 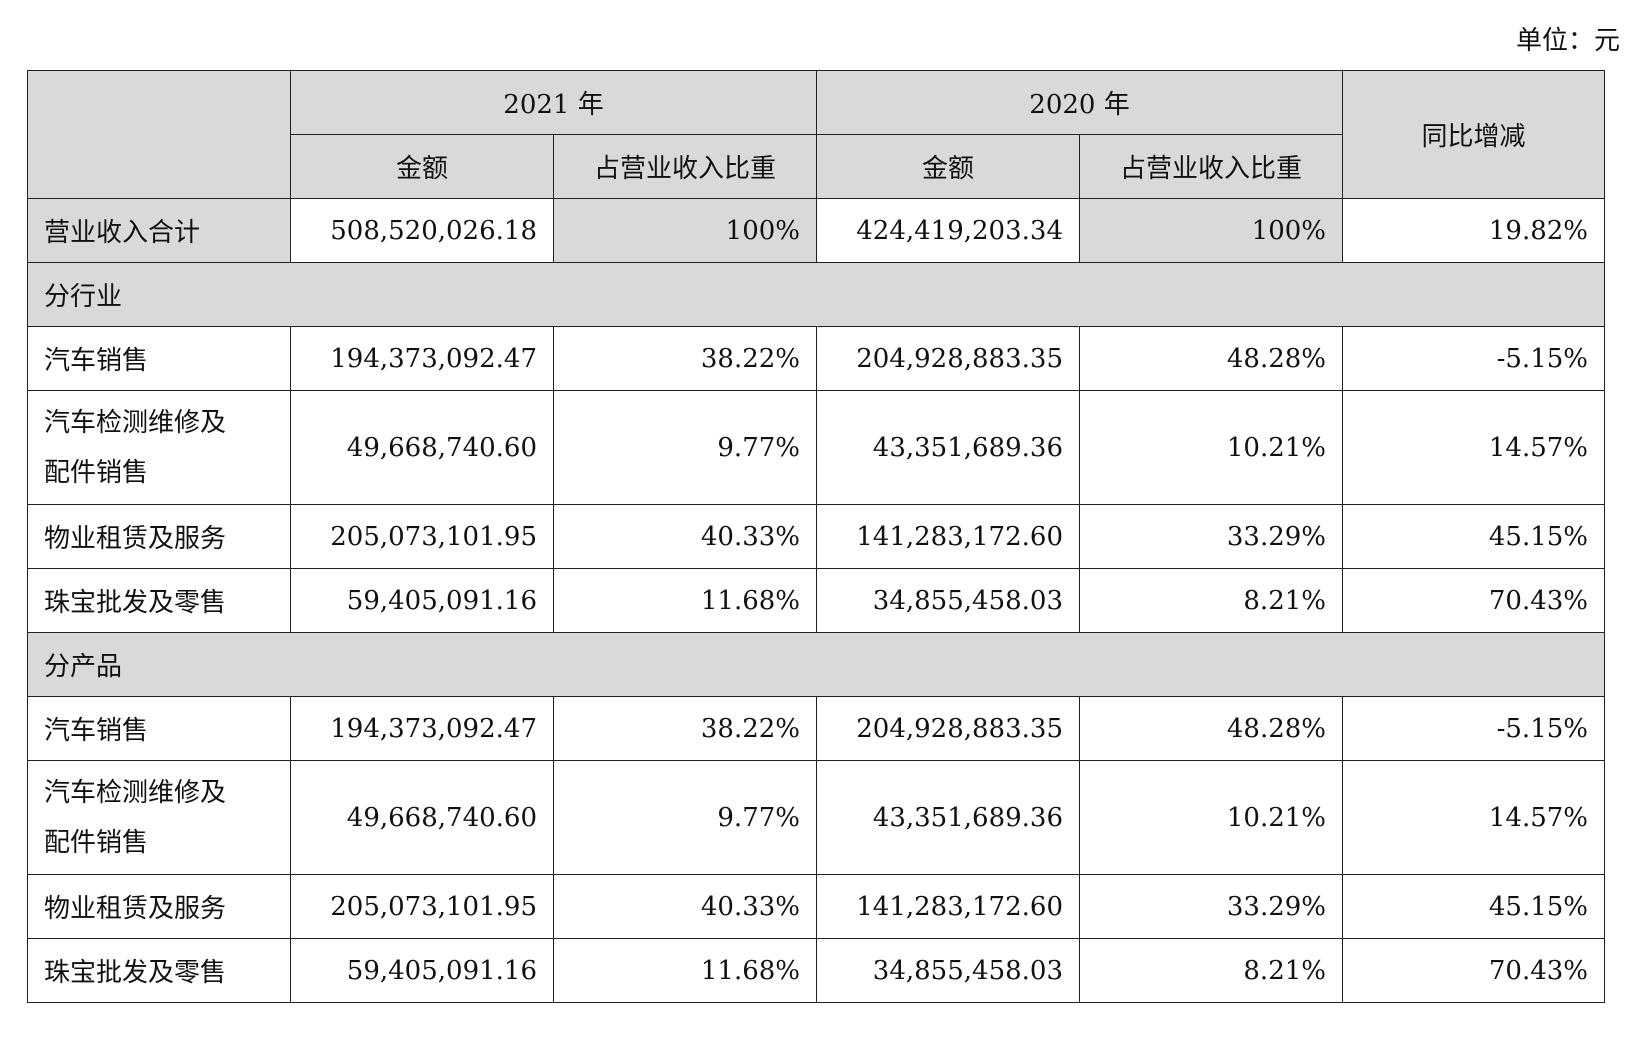 What do you see at coordinates (553, 102) in the screenshot?
I see `header-year-2021: 2021 年` at bounding box center [553, 102].